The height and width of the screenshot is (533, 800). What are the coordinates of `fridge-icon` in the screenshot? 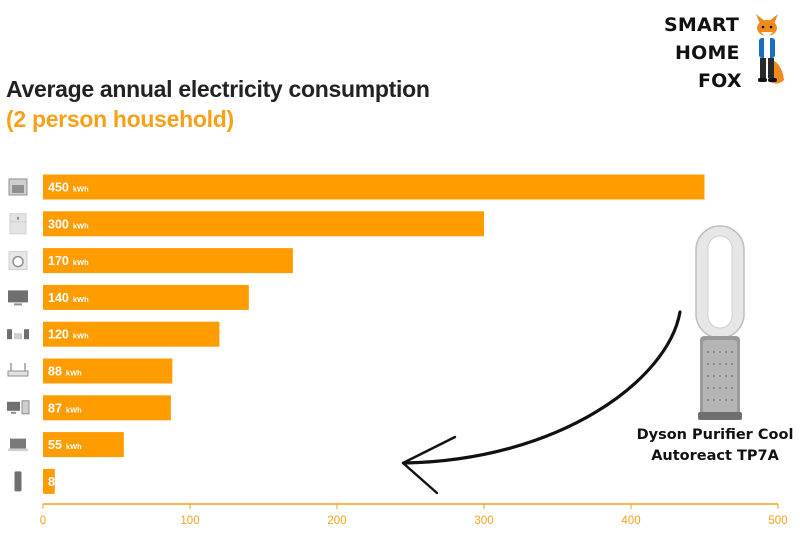 It's located at (18, 224).